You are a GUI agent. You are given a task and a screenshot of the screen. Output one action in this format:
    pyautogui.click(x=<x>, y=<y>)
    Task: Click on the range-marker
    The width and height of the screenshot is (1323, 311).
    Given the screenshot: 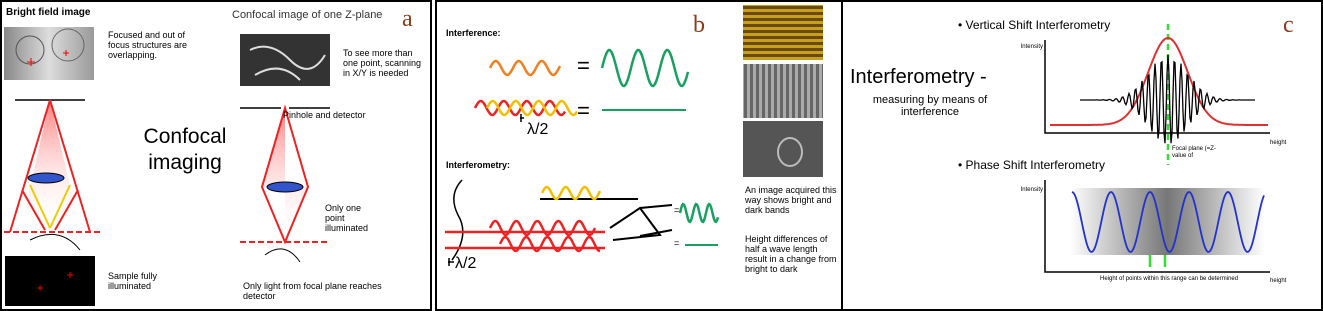 What is the action you would take?
    pyautogui.click(x=1157, y=261)
    